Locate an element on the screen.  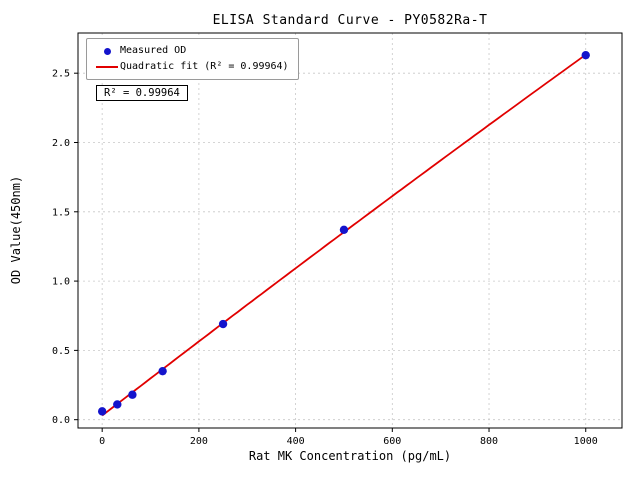
legend-entry-measured: Measured OD is located at coordinates (191, 51).